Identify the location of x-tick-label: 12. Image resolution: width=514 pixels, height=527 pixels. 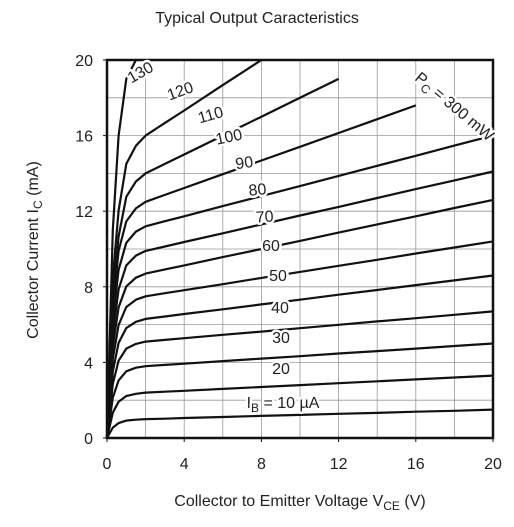
(339, 464).